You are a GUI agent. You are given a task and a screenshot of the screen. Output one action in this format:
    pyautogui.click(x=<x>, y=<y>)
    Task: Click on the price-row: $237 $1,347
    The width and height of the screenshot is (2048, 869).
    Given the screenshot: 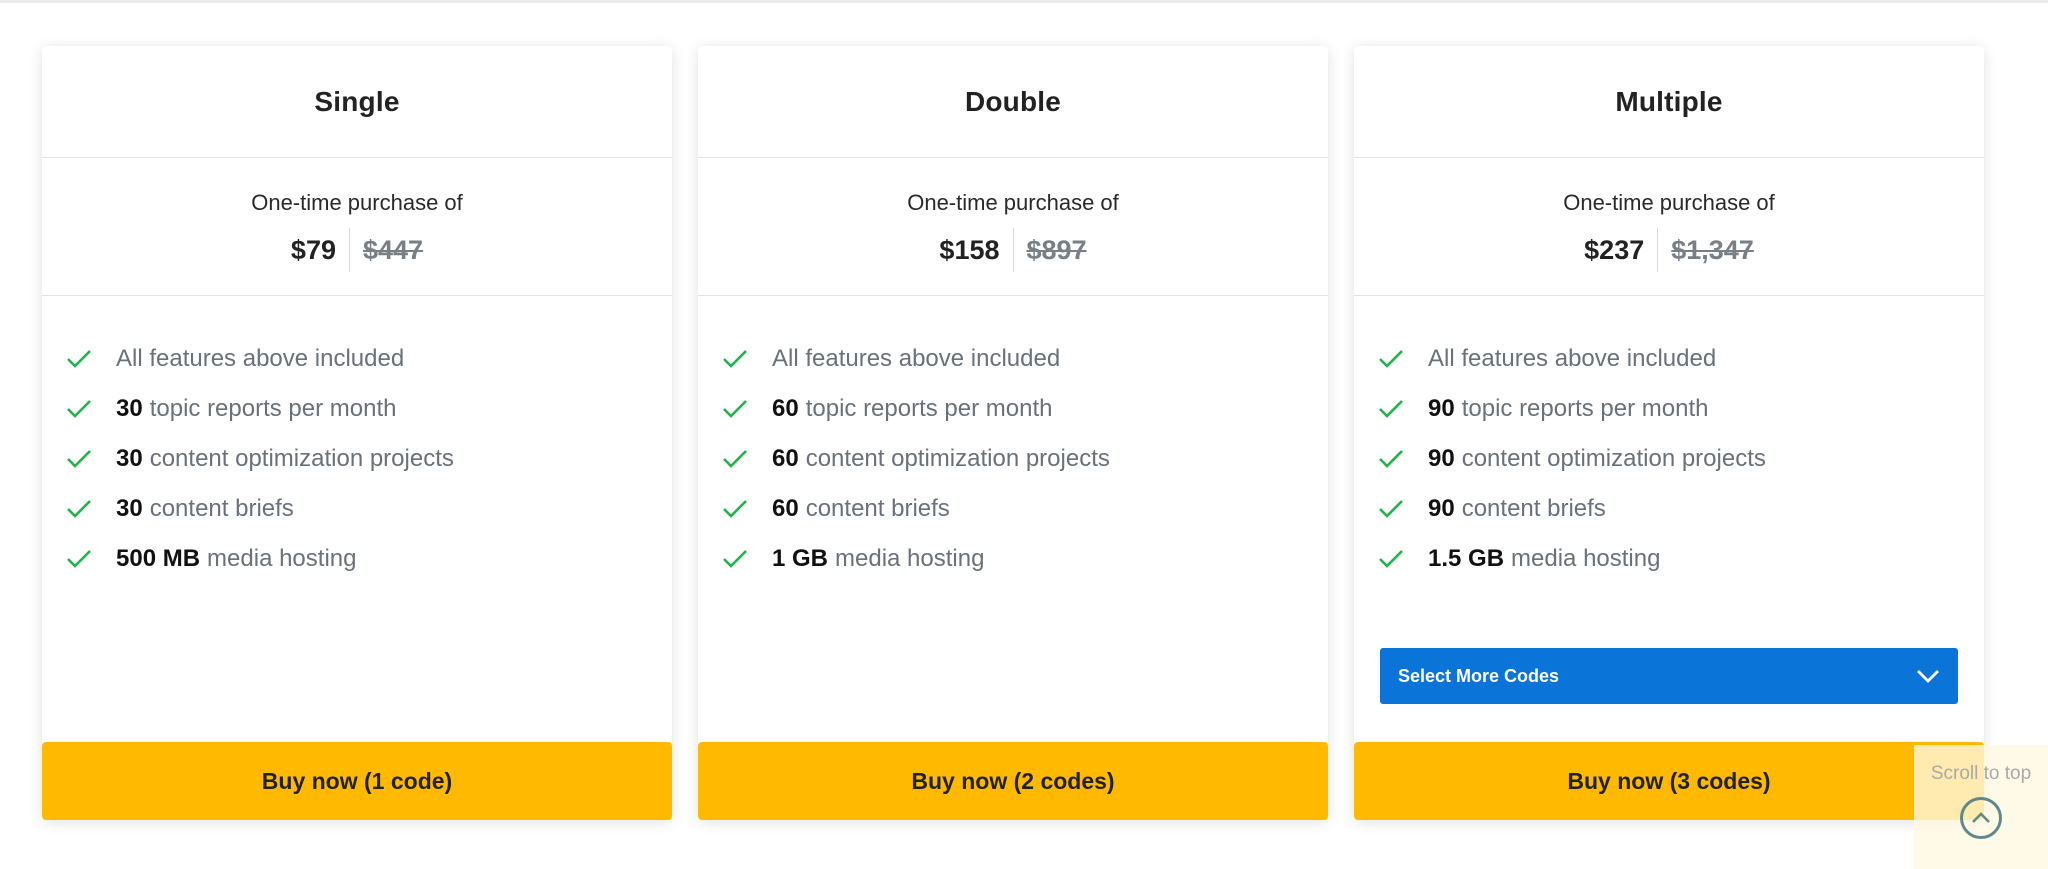 What is the action you would take?
    pyautogui.click(x=1669, y=250)
    